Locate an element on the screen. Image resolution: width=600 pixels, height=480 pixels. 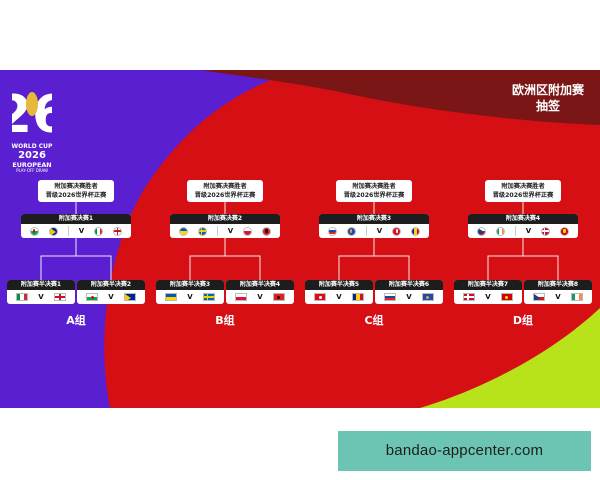
watermark-banner: bandao-appcenter.com is located at coordinates (464, 451).